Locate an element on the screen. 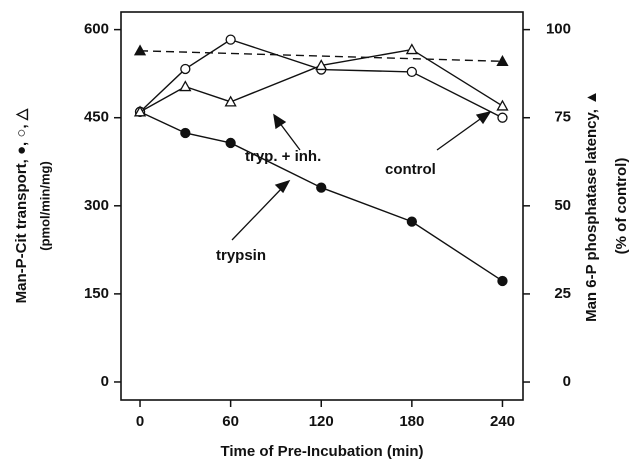 This screenshot has height=469, width=637. y2-axis-label: Man 6-P phosphatase latency, ▲ is located at coordinates (591, 206).